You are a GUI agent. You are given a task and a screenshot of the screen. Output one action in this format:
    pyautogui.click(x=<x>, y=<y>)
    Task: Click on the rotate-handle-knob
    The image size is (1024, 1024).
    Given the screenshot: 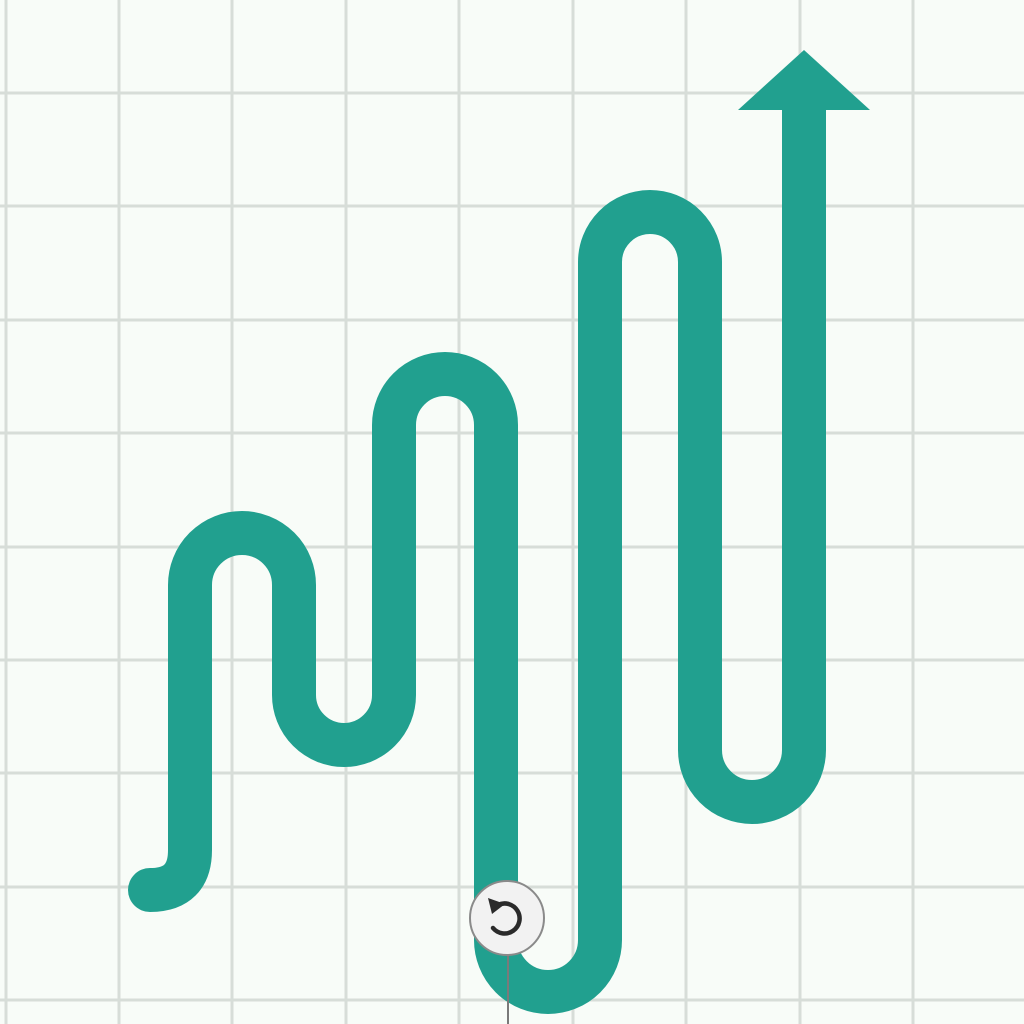 What is the action you would take?
    pyautogui.click(x=507, y=918)
    